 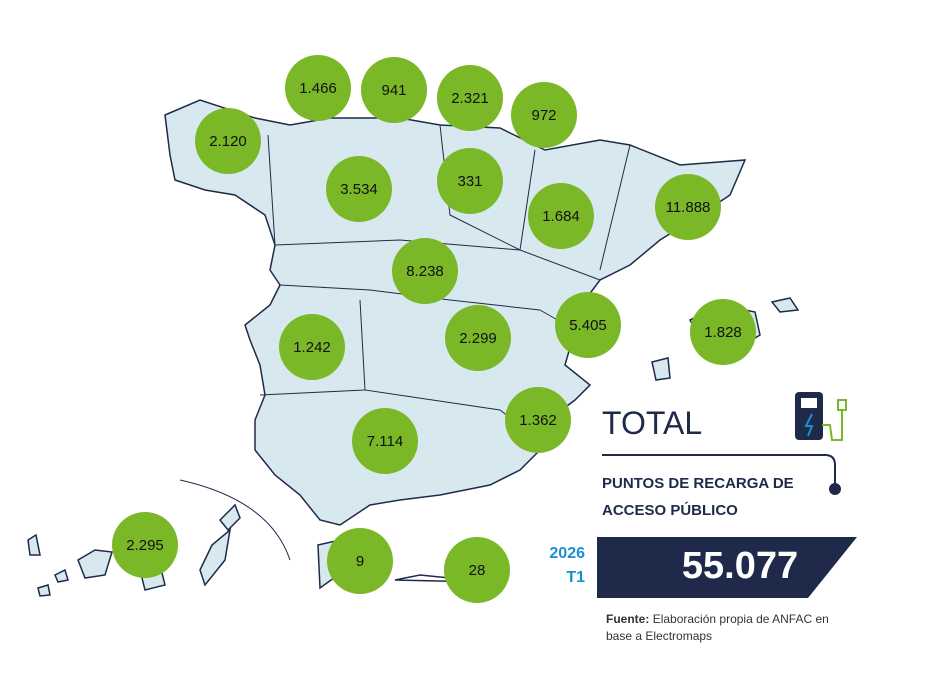 I want to click on charger-icon, so click(x=724, y=443).